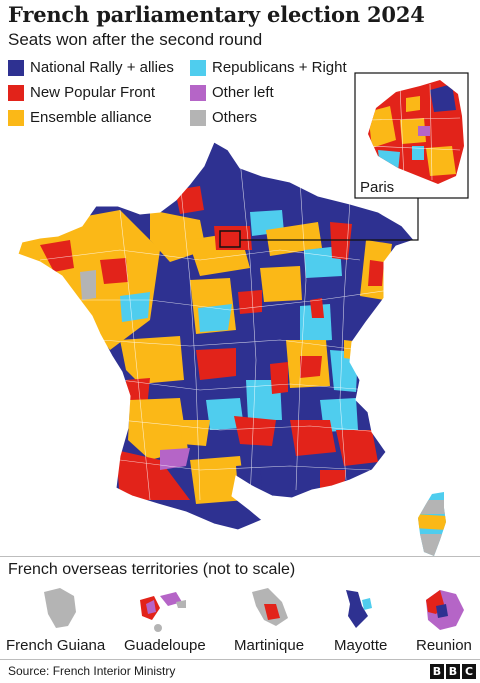 The width and height of the screenshot is (480, 683). Describe the element at coordinates (243, 92) in the screenshot. I see `legend-label: Other left` at that location.